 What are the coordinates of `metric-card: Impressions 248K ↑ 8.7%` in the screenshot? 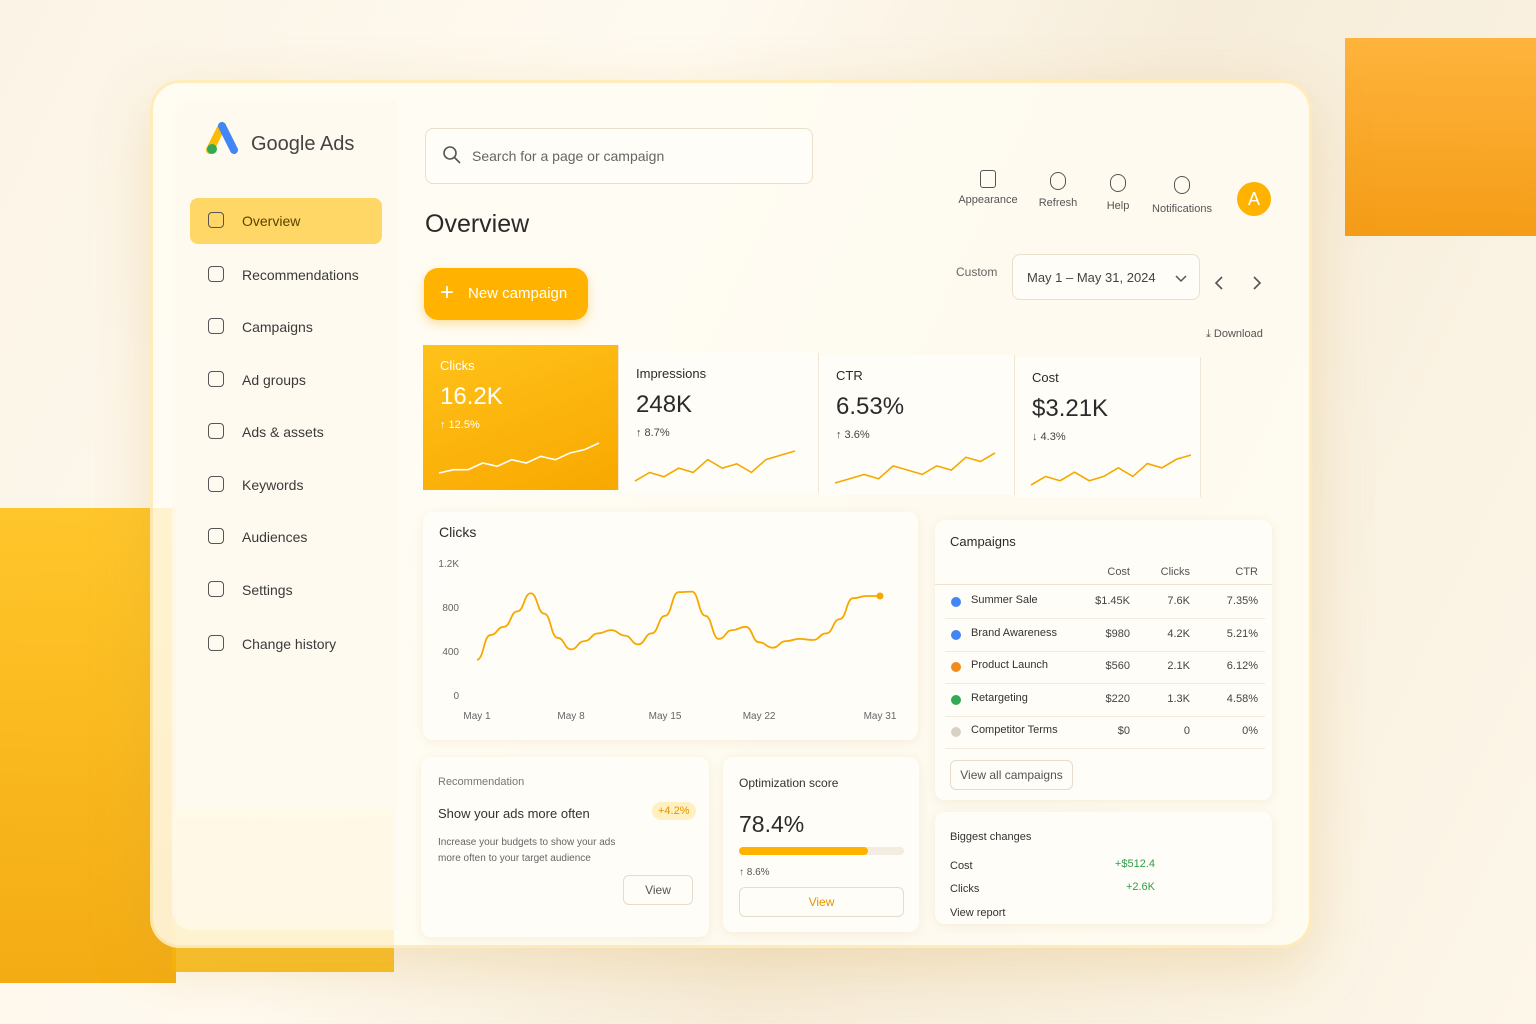 It's located at (719, 423).